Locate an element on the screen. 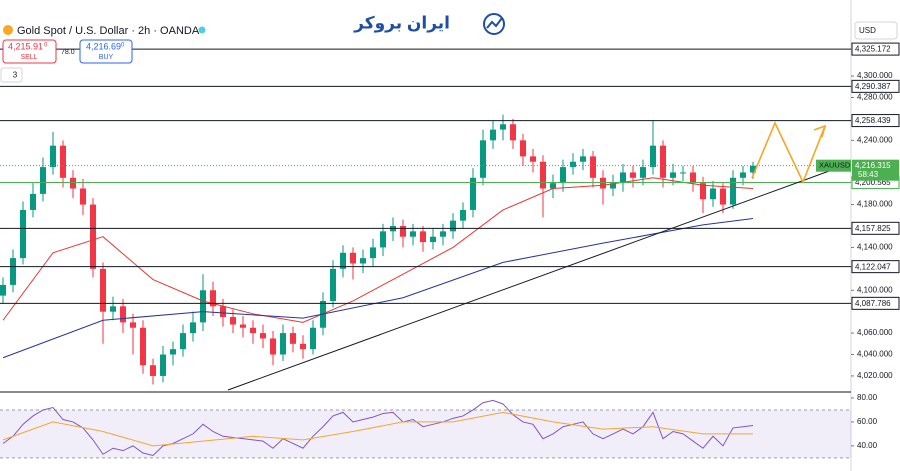  level-label: 4,290.387 is located at coordinates (873, 86).